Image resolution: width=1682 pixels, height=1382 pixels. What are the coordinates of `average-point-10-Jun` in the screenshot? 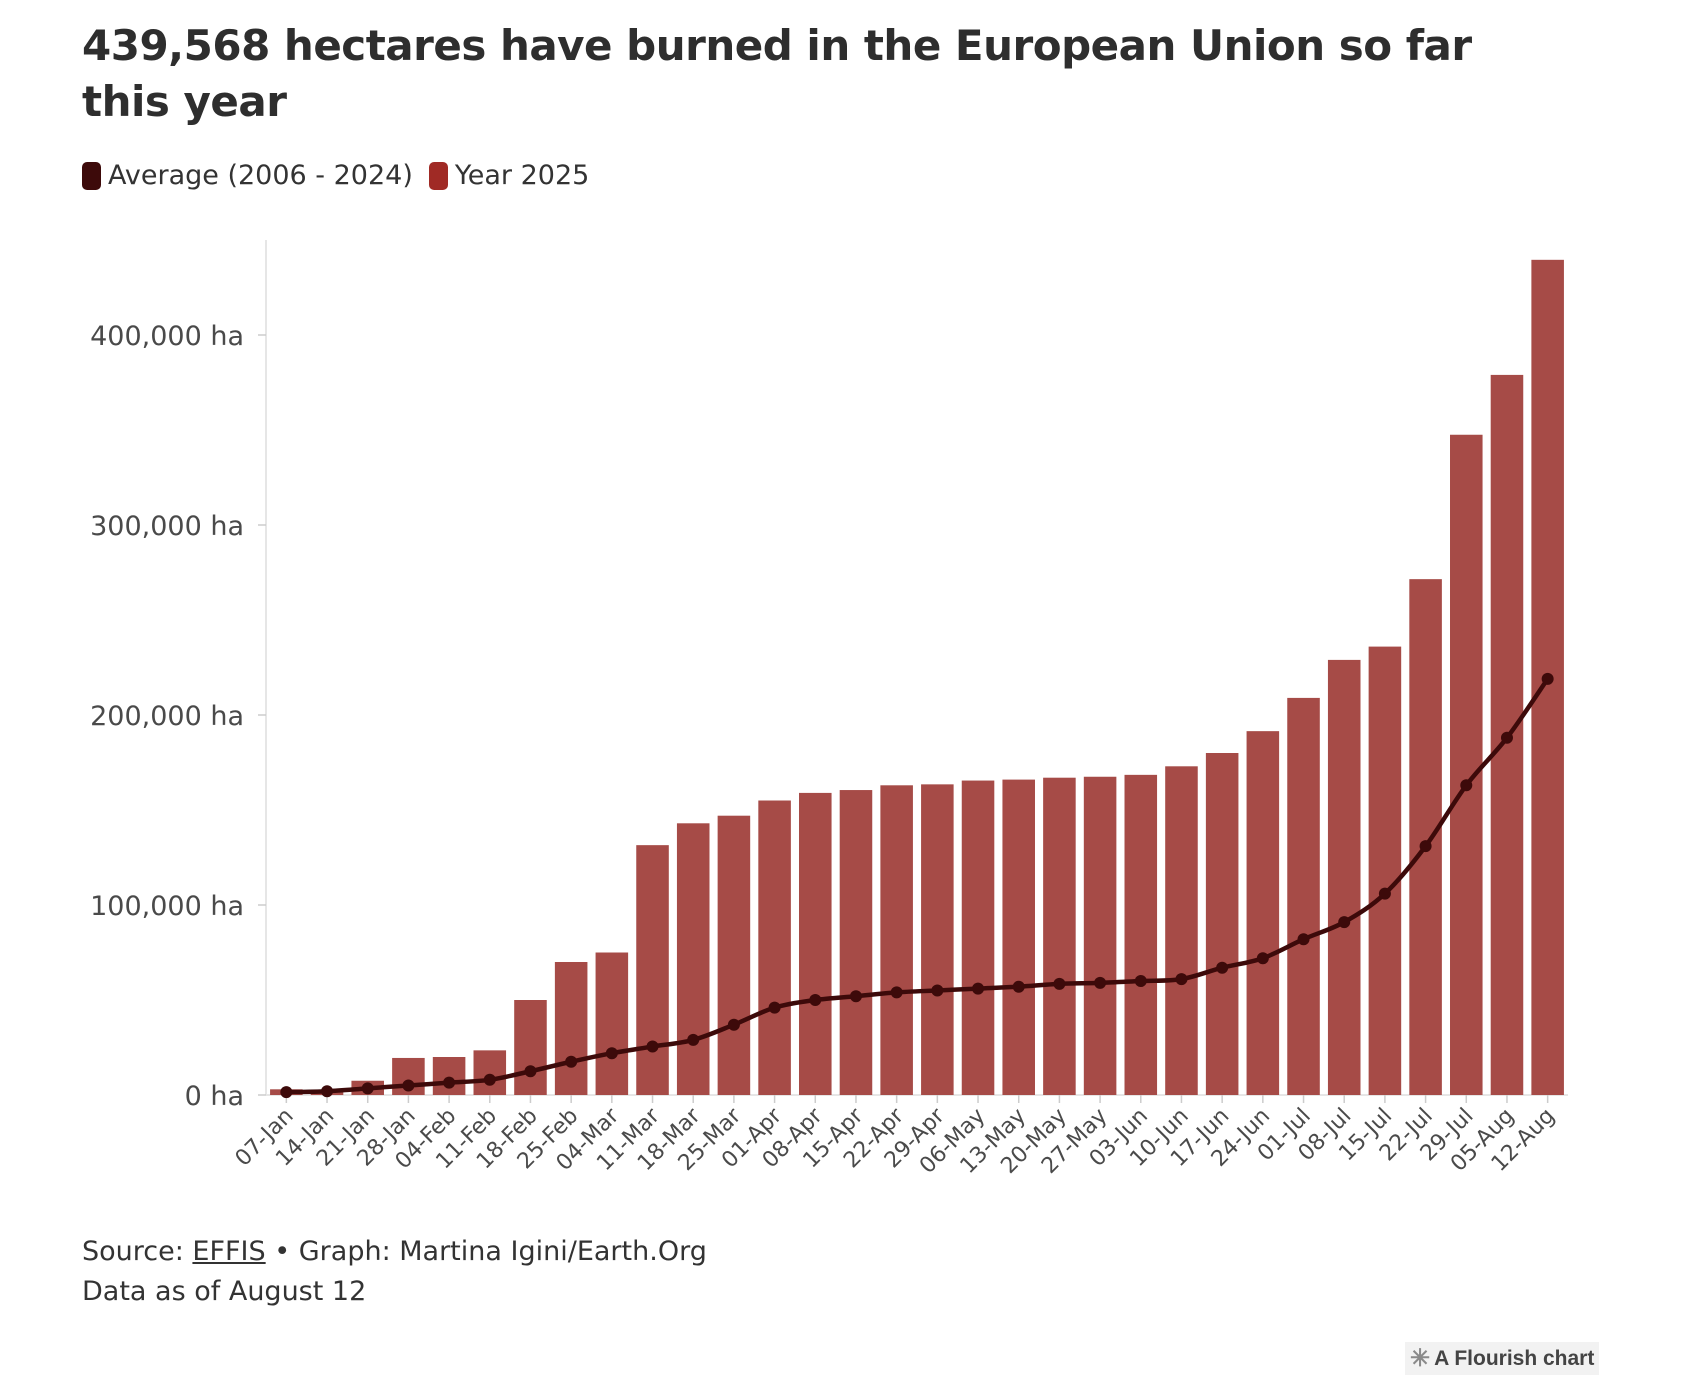 It's located at (1181, 979).